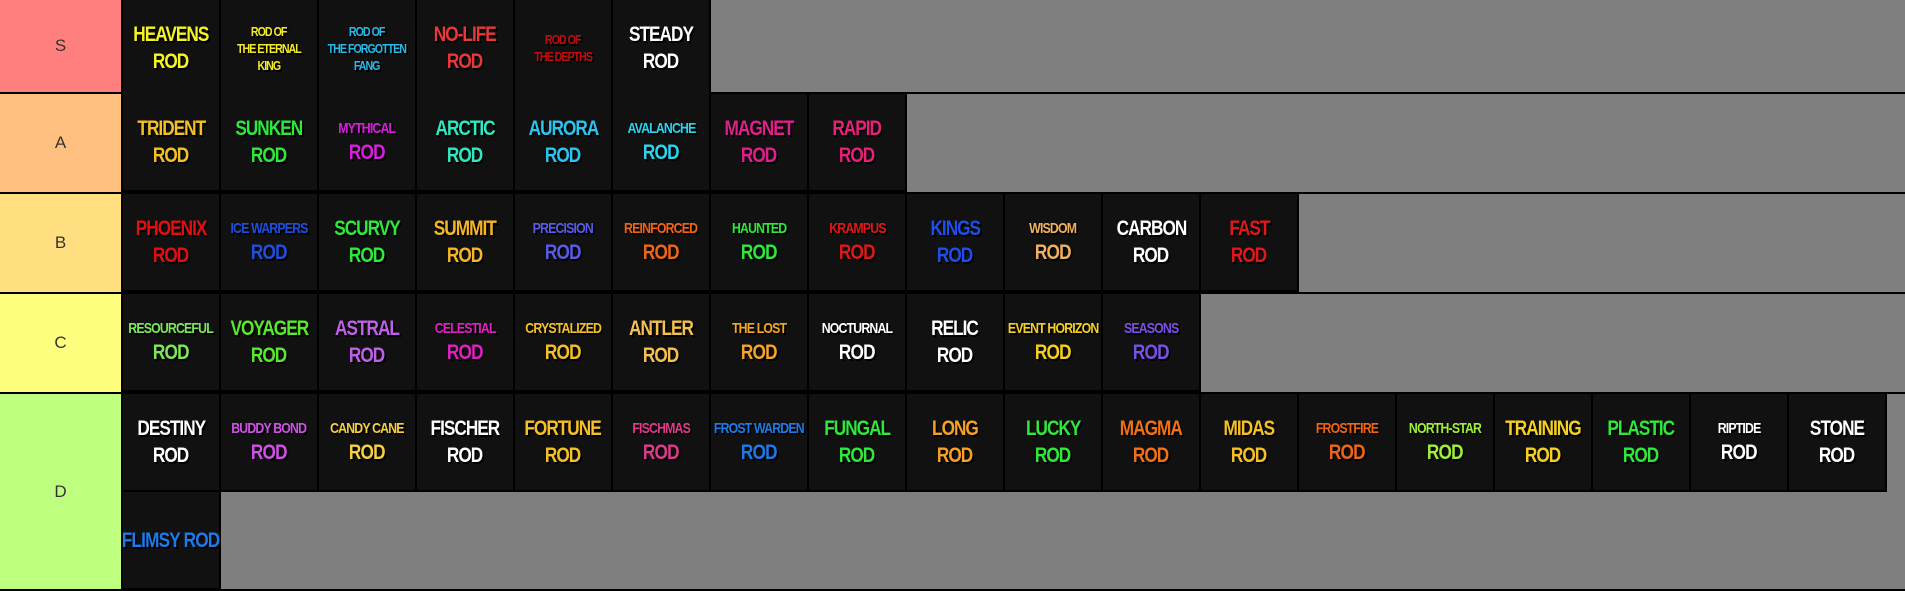 The image size is (1905, 591). I want to click on rod-name-line: ANTLER, so click(661, 328).